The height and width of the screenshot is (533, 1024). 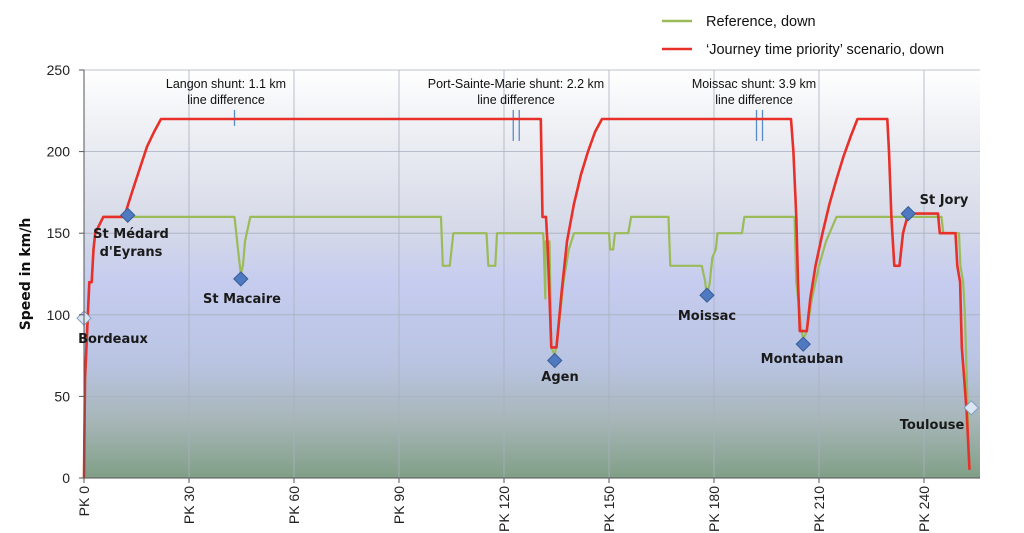 I want to click on station-label: Moissac, so click(x=707, y=316).